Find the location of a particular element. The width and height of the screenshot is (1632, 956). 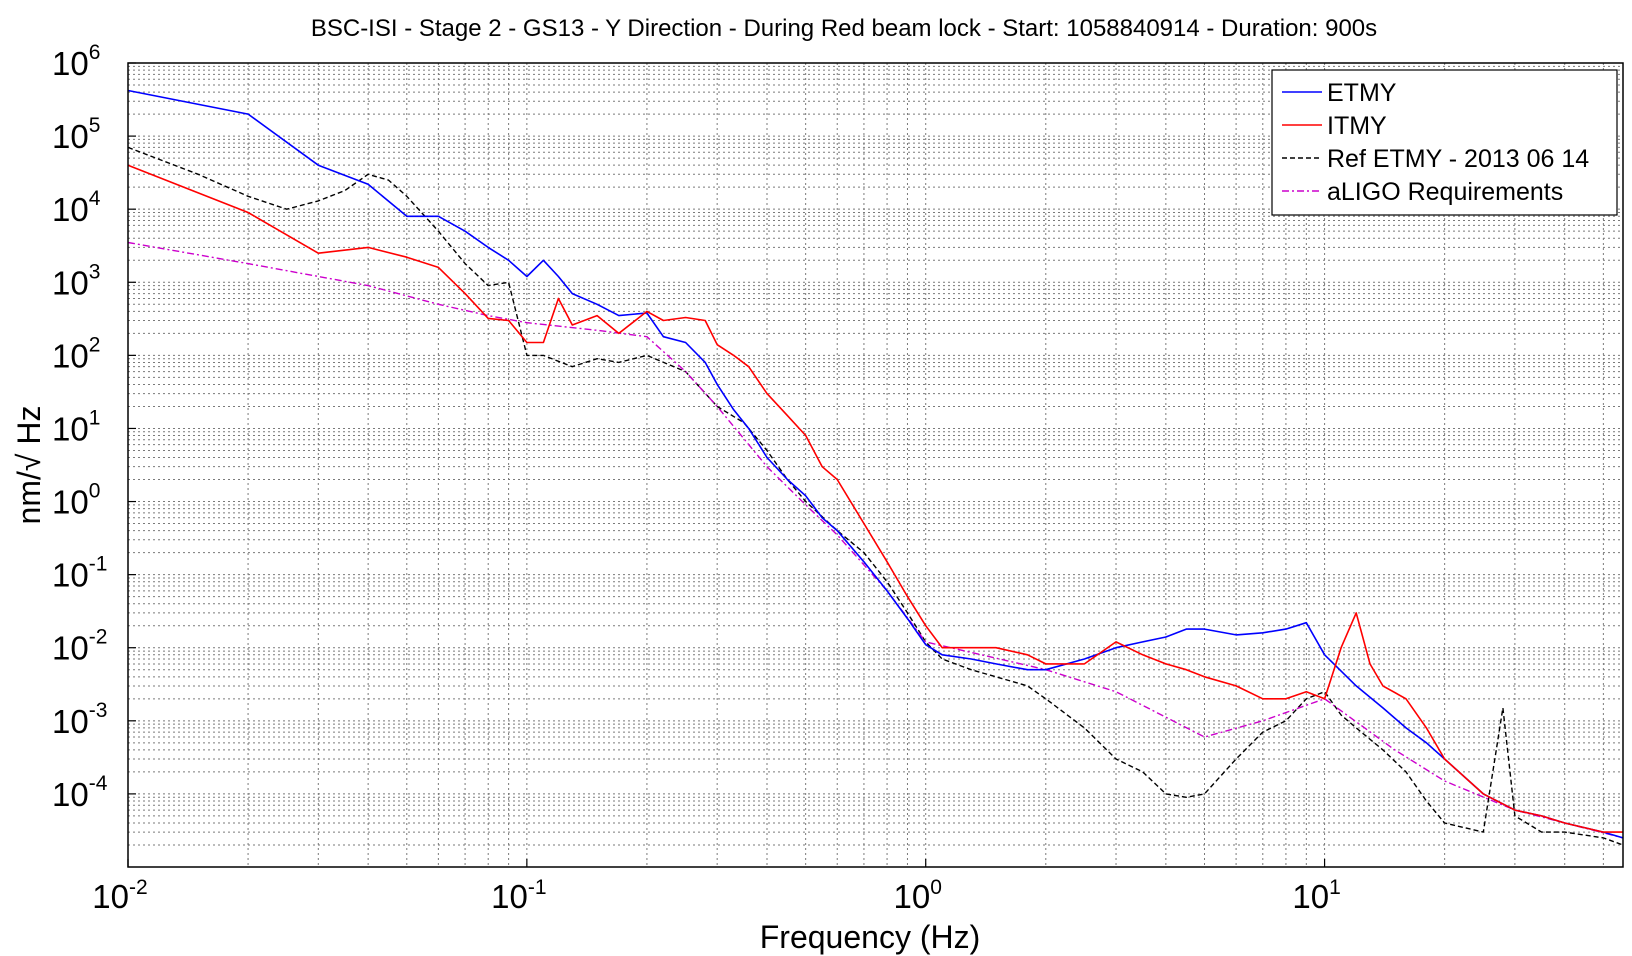

legend-label: aLIGO Requirements is located at coordinates (1445, 192).